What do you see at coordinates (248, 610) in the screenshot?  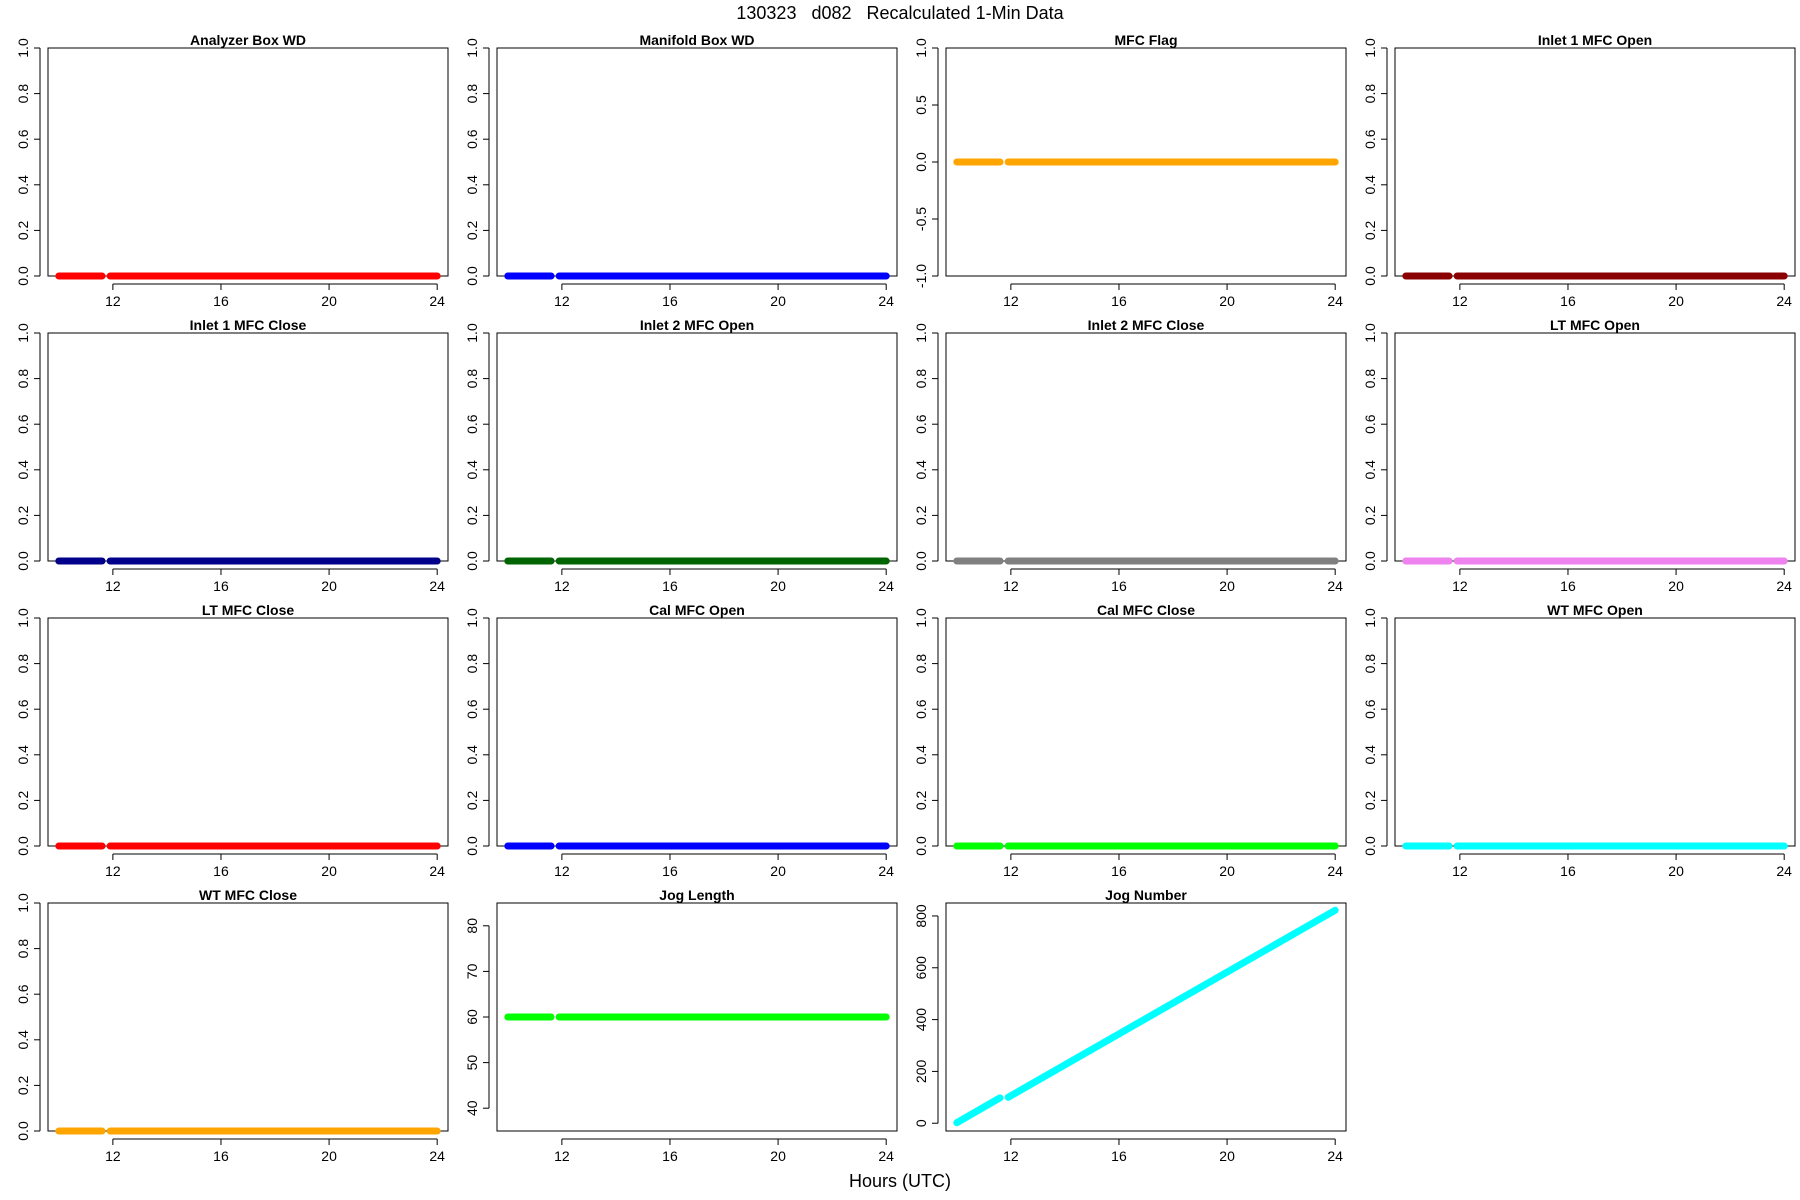 I see `panel-title: LT MFC Close` at bounding box center [248, 610].